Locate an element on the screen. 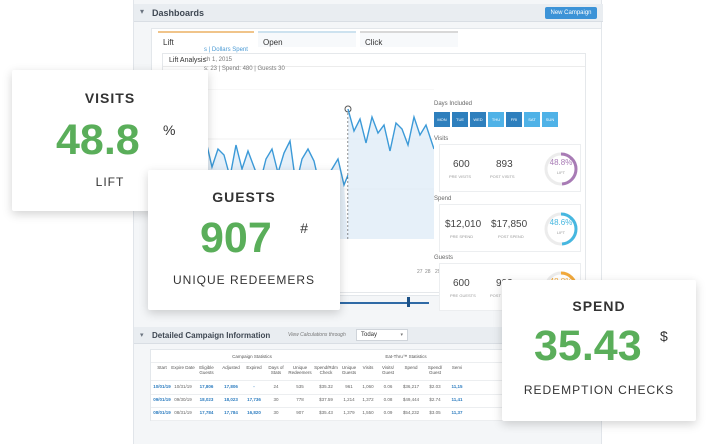 This screenshot has width=707, height=444. visits-lift-ring is located at coordinates (561, 169).